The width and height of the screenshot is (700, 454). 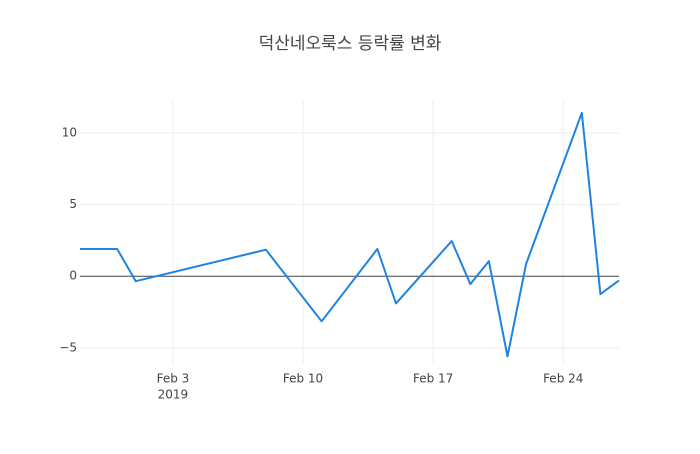 I want to click on x-tick-label: Feb 17, so click(x=433, y=379).